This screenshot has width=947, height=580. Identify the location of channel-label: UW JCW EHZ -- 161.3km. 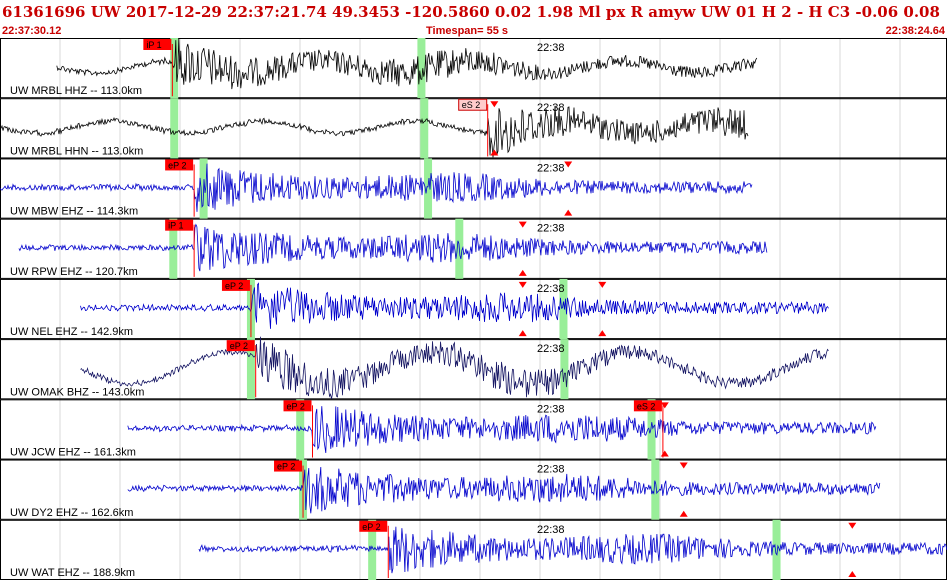
(73, 453).